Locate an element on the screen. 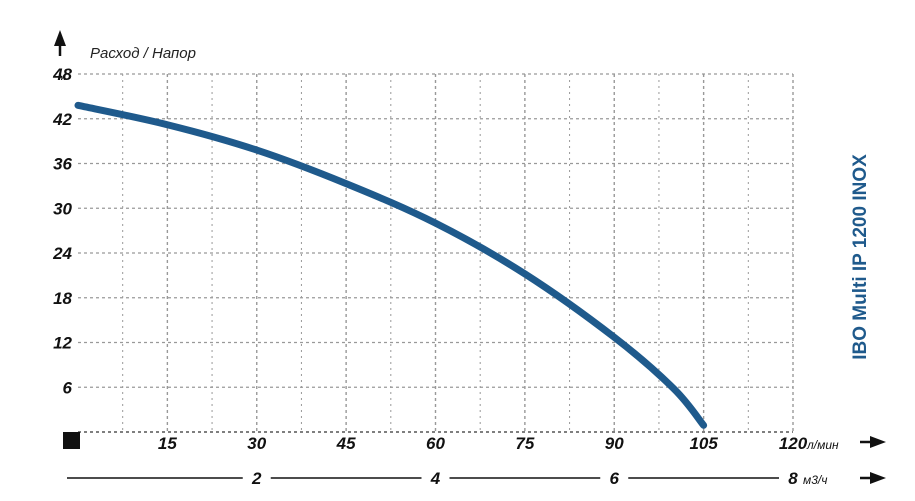 The image size is (915, 501). x-tick-label: 105 is located at coordinates (703, 443).